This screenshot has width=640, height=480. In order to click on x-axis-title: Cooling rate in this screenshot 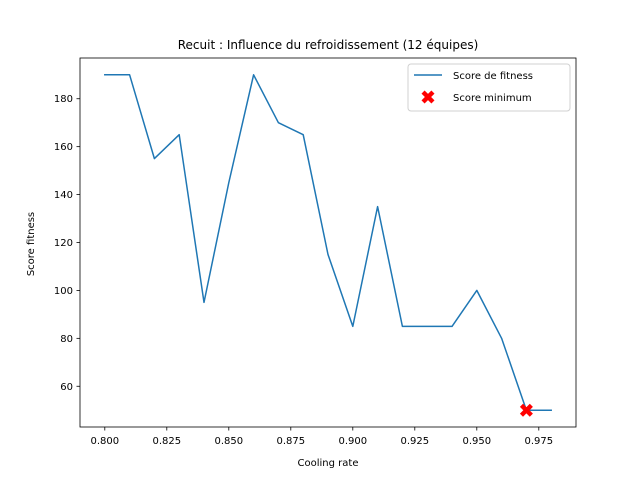, I will do `click(328, 463)`.